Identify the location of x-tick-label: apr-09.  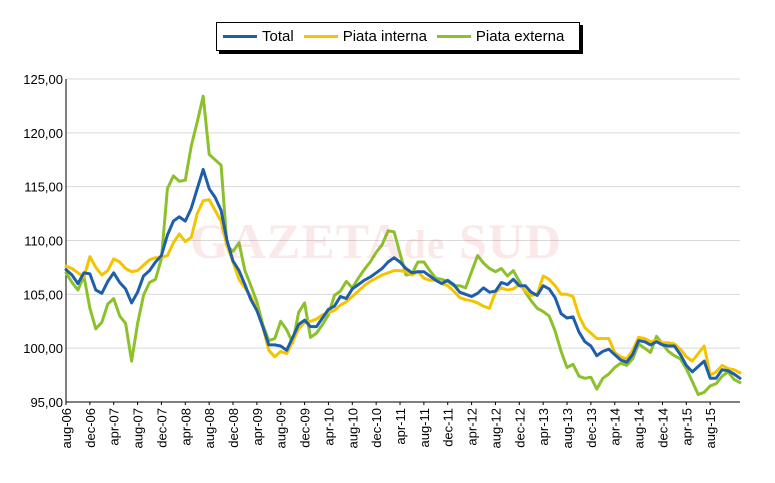
(257, 427).